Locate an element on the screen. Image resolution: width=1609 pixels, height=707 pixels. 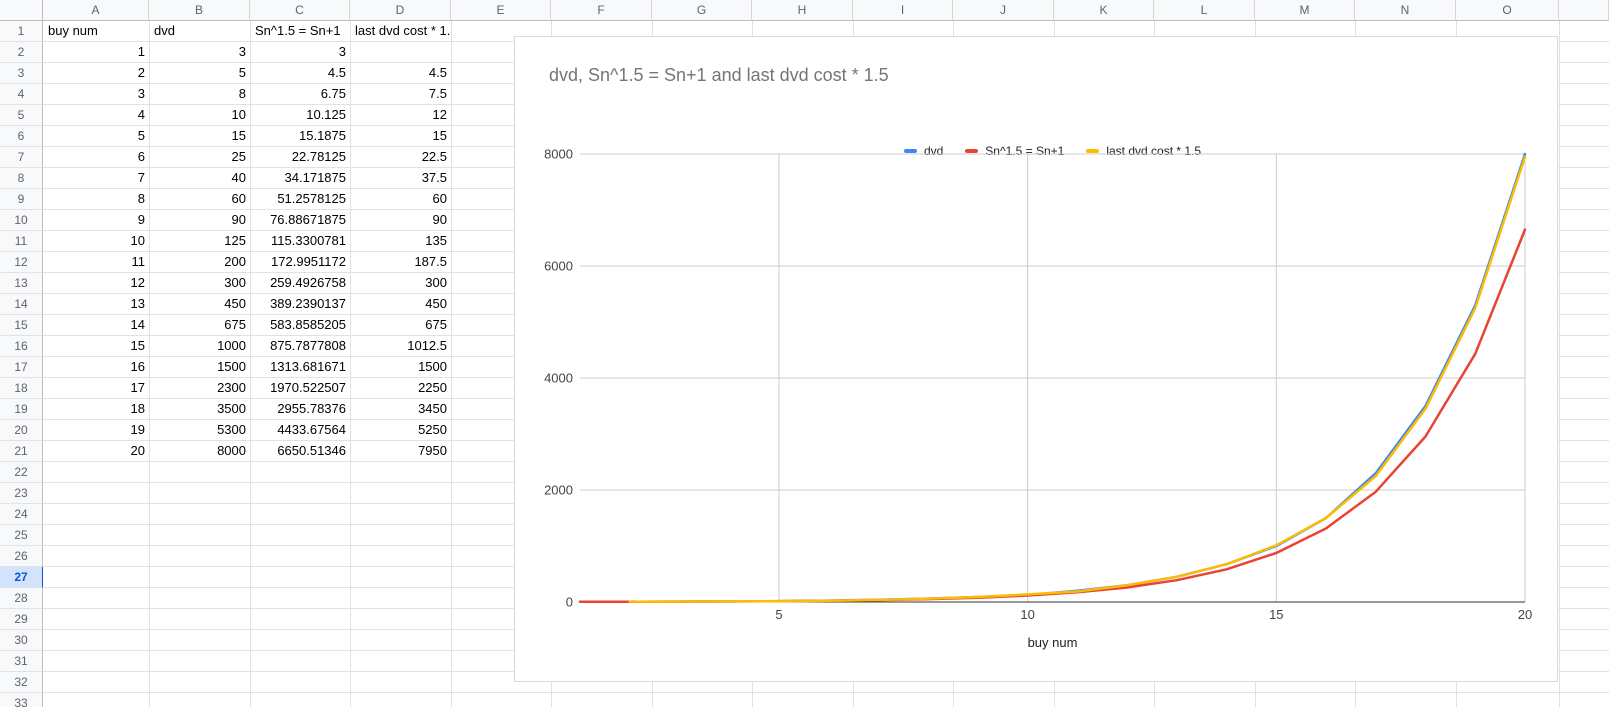
cell-B10: 90 is located at coordinates (238, 219).